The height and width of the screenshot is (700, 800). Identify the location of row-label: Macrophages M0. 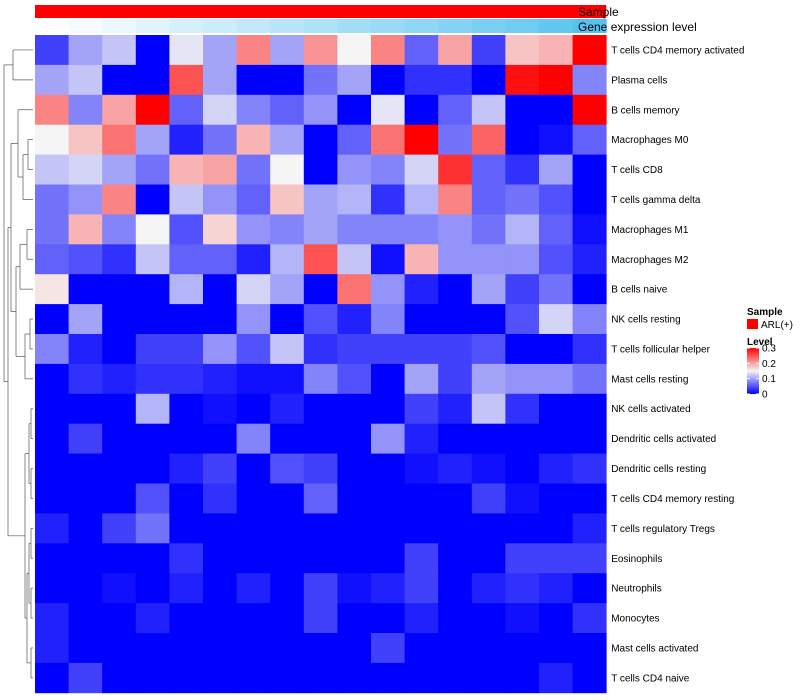
(650, 140).